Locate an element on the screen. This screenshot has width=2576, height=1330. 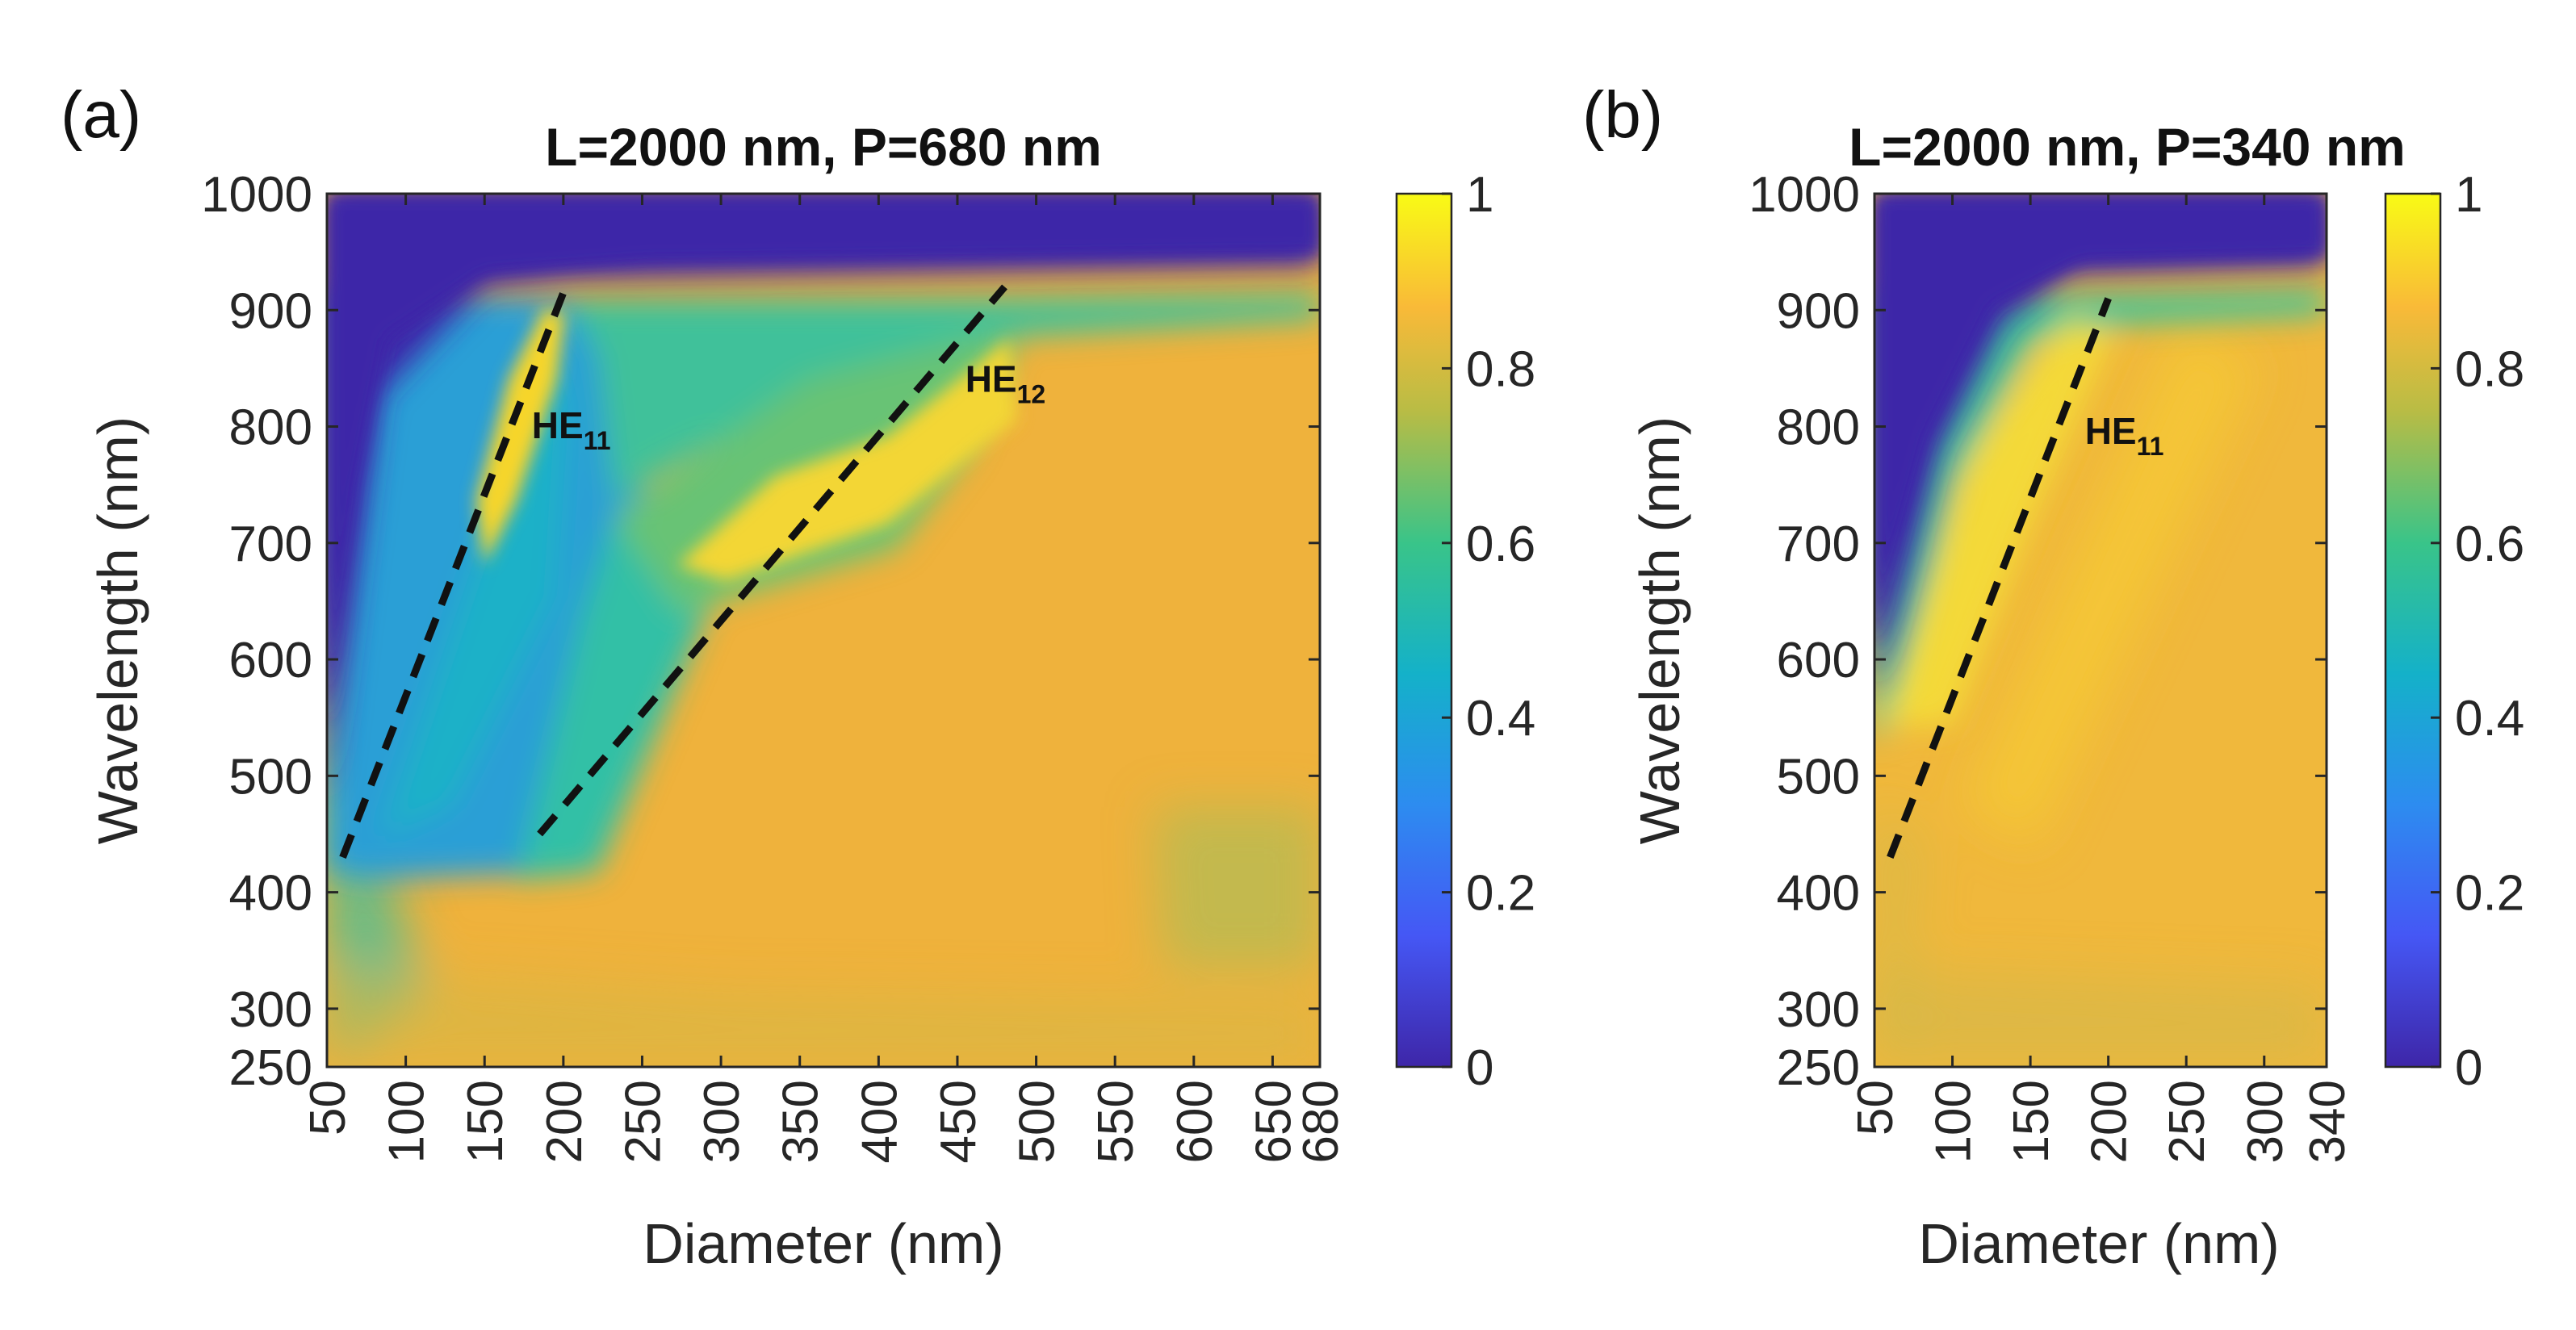
x-tick-label: 450 is located at coordinates (959, 1122).